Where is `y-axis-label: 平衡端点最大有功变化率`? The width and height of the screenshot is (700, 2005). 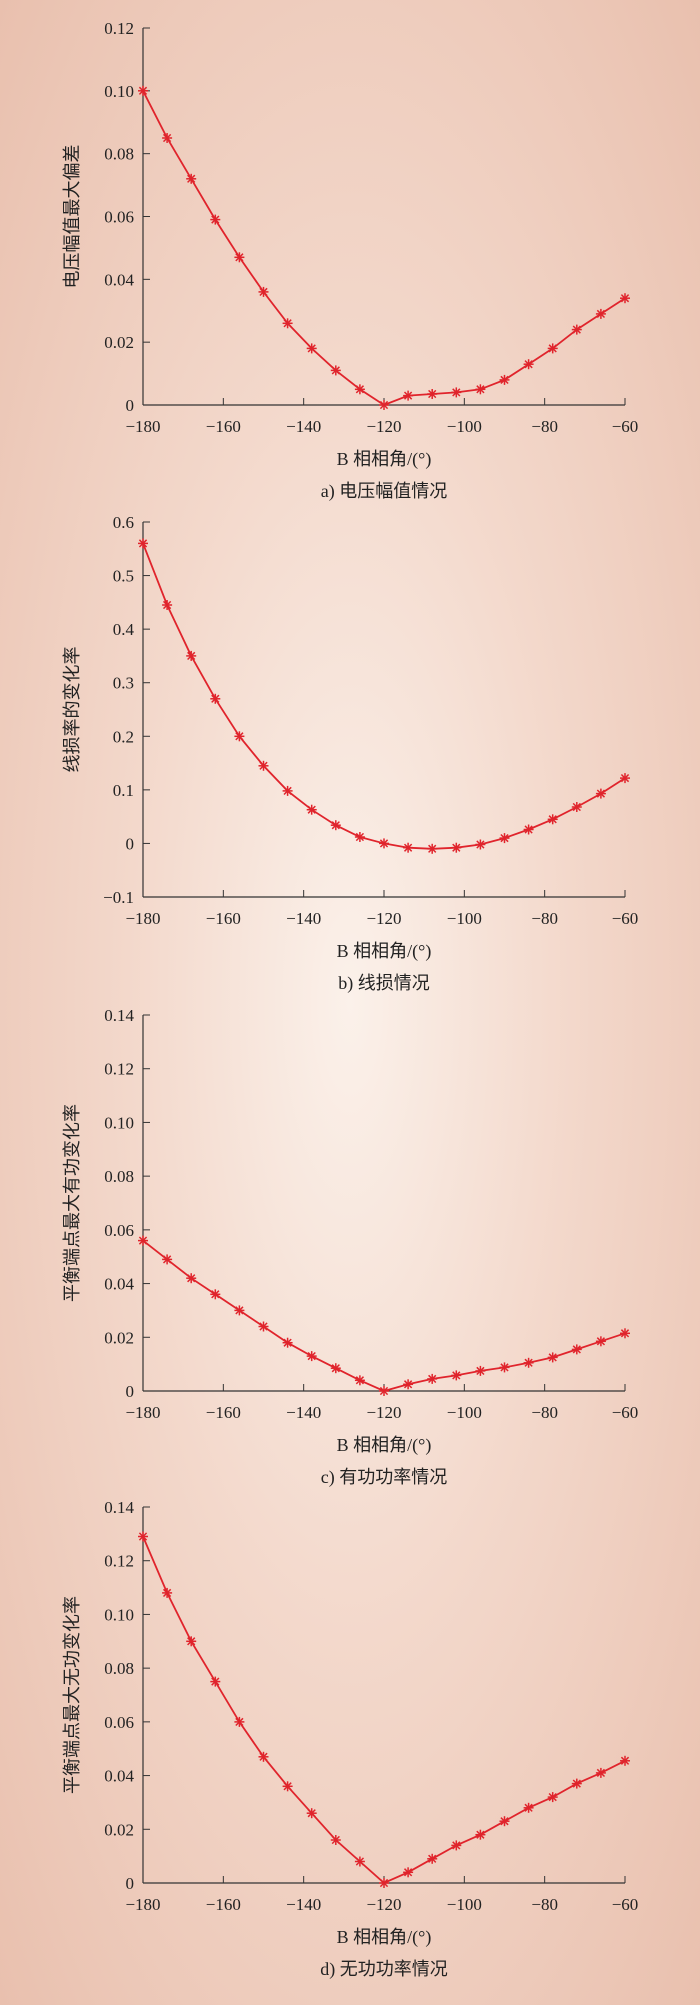 y-axis-label: 平衡端点最大有功变化率 is located at coordinates (72, 1203).